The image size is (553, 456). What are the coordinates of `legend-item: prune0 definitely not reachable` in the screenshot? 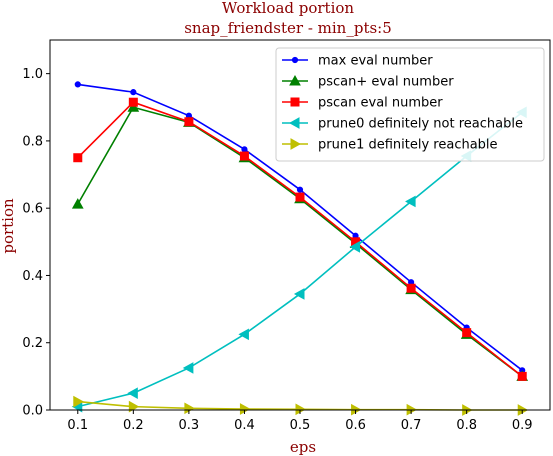 It's located at (402, 124).